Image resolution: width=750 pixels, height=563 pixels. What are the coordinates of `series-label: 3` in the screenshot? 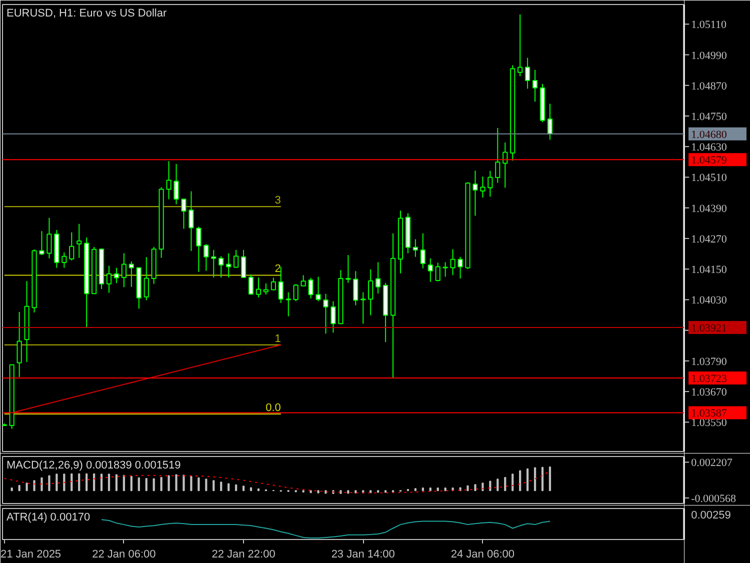 It's located at (277, 200).